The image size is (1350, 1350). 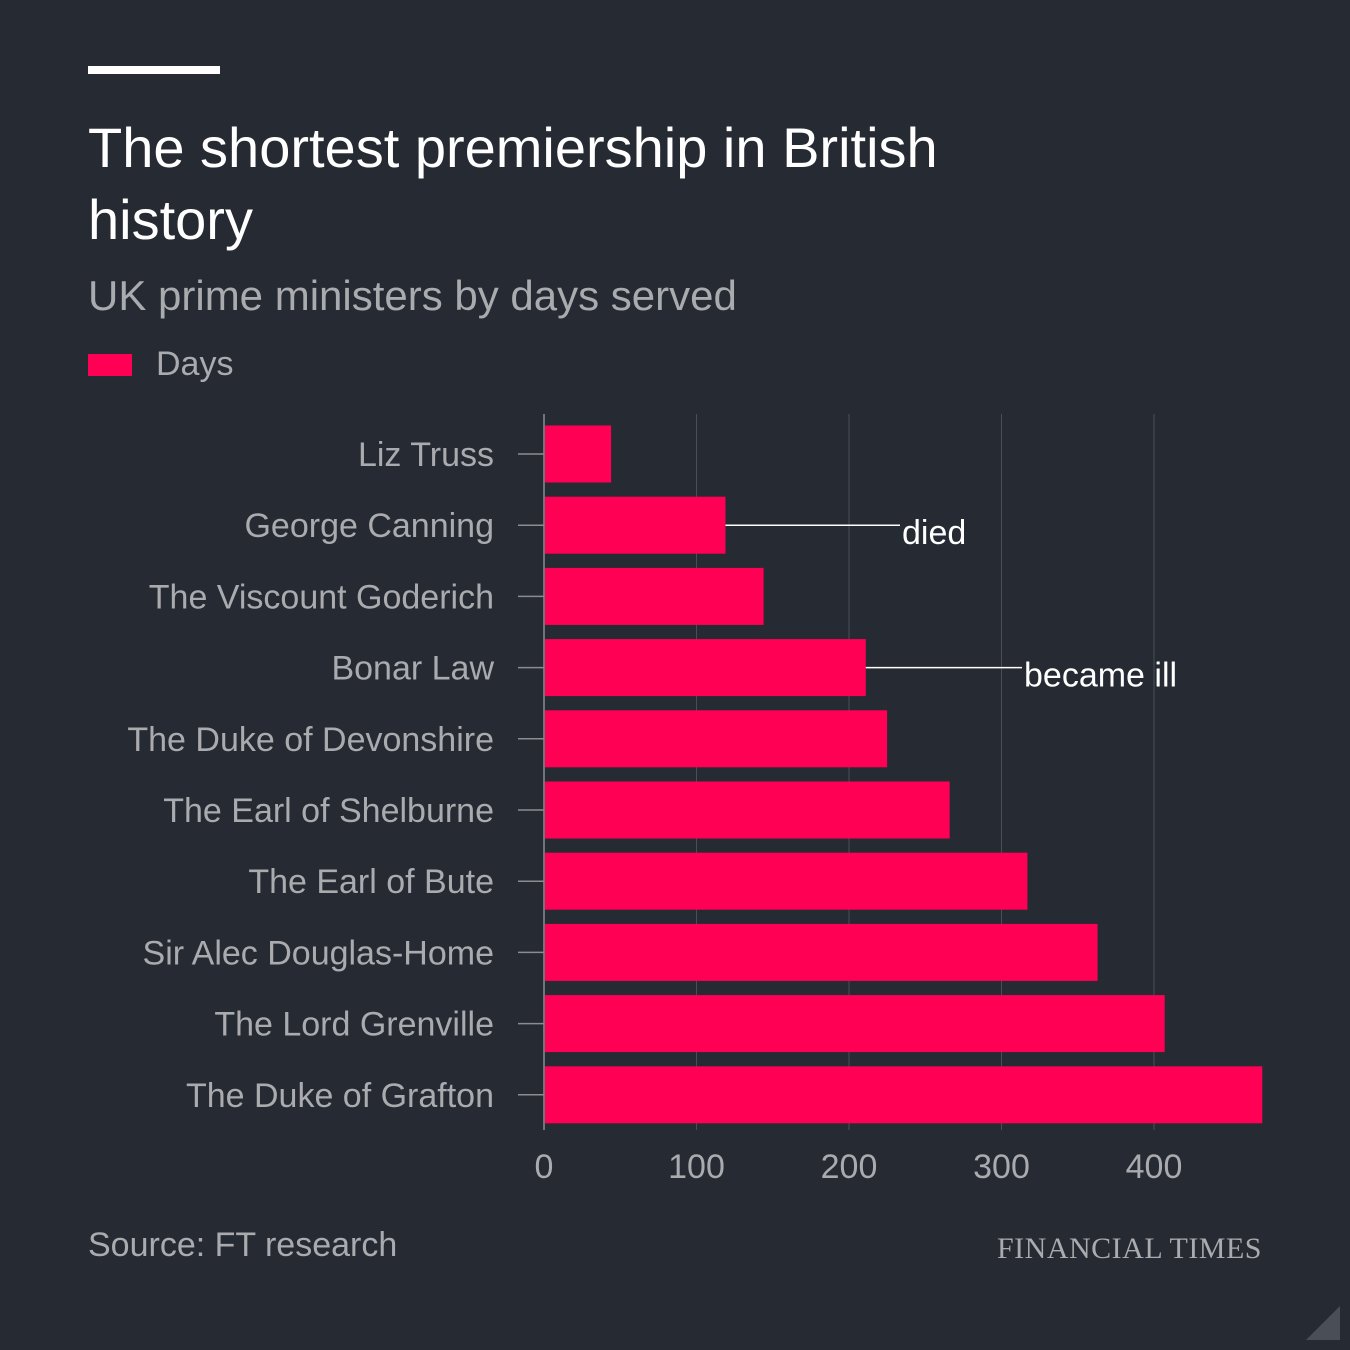 I want to click on resize-corner-icon, so click(x=1323, y=1323).